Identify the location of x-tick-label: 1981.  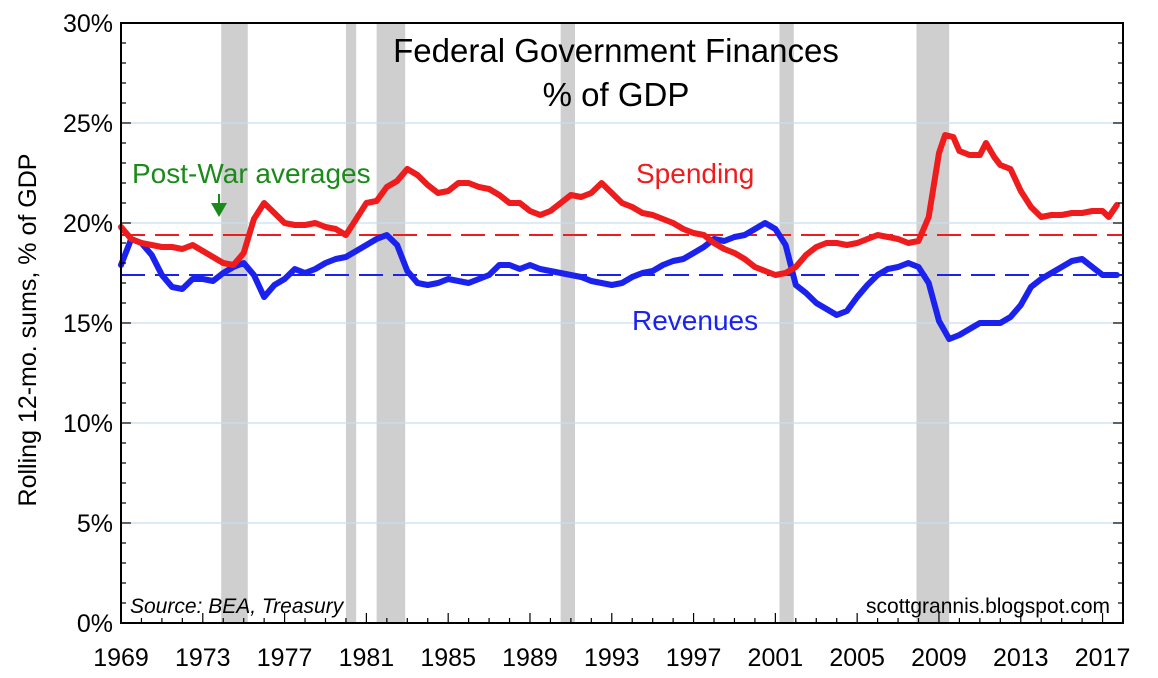
(367, 658).